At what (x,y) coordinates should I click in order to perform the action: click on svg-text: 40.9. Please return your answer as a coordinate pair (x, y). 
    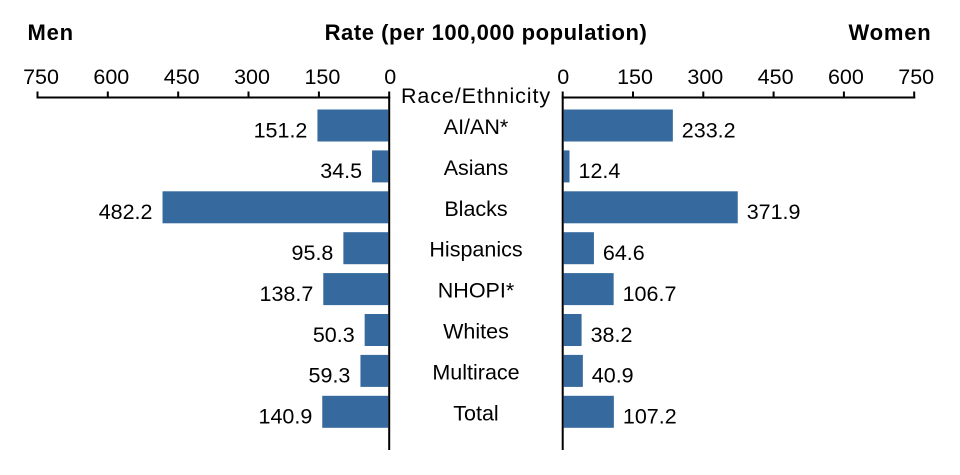
    Looking at the image, I should click on (613, 376).